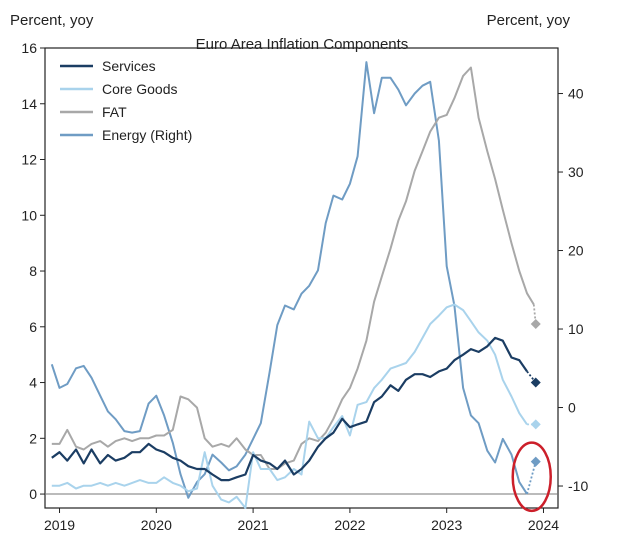 Image resolution: width=620 pixels, height=549 pixels. Describe the element at coordinates (572, 408) in the screenshot. I see `right-tick-label: 0` at that location.